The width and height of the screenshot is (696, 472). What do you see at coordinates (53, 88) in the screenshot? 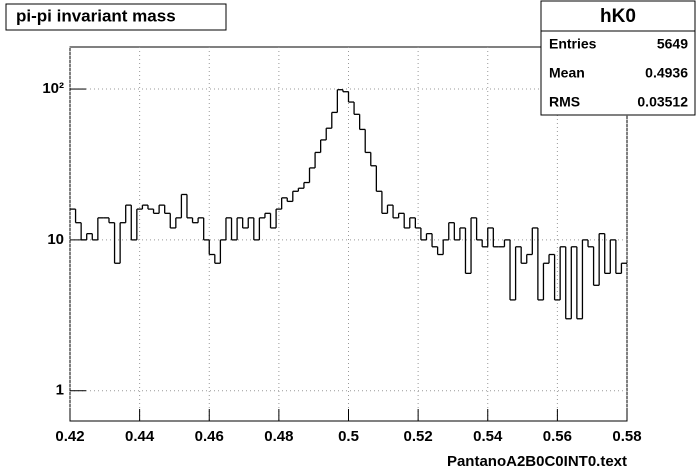
I see `y-tick-label: 10²` at bounding box center [53, 88].